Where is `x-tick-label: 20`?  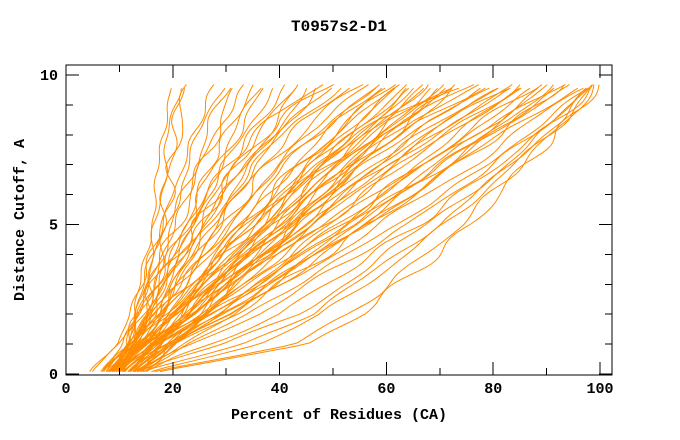
x-tick-label: 20 is located at coordinates (173, 389).